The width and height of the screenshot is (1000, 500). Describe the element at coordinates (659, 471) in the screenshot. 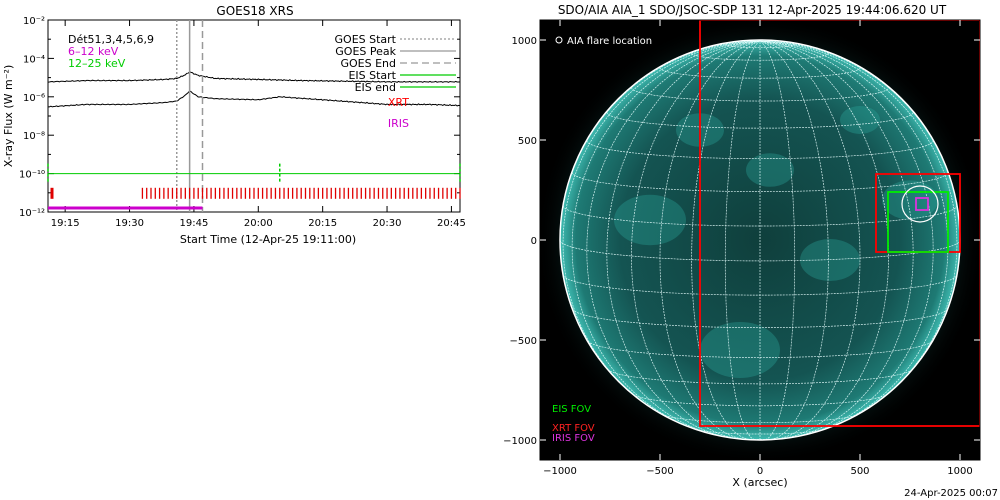

I see `x-tick-label: −500` at that location.